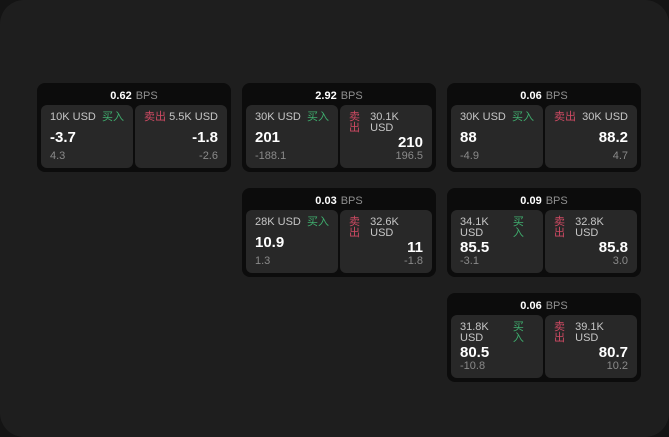 Image resolution: width=669 pixels, height=437 pixels. Describe the element at coordinates (208, 156) in the screenshot. I see `sell-delta: -2.6` at that location.